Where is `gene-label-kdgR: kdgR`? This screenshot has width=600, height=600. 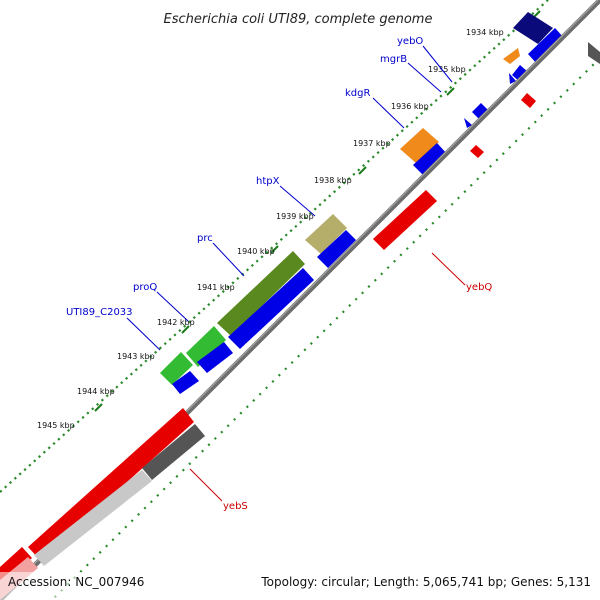 gene-label-kdgR: kdgR is located at coordinates (357, 93).